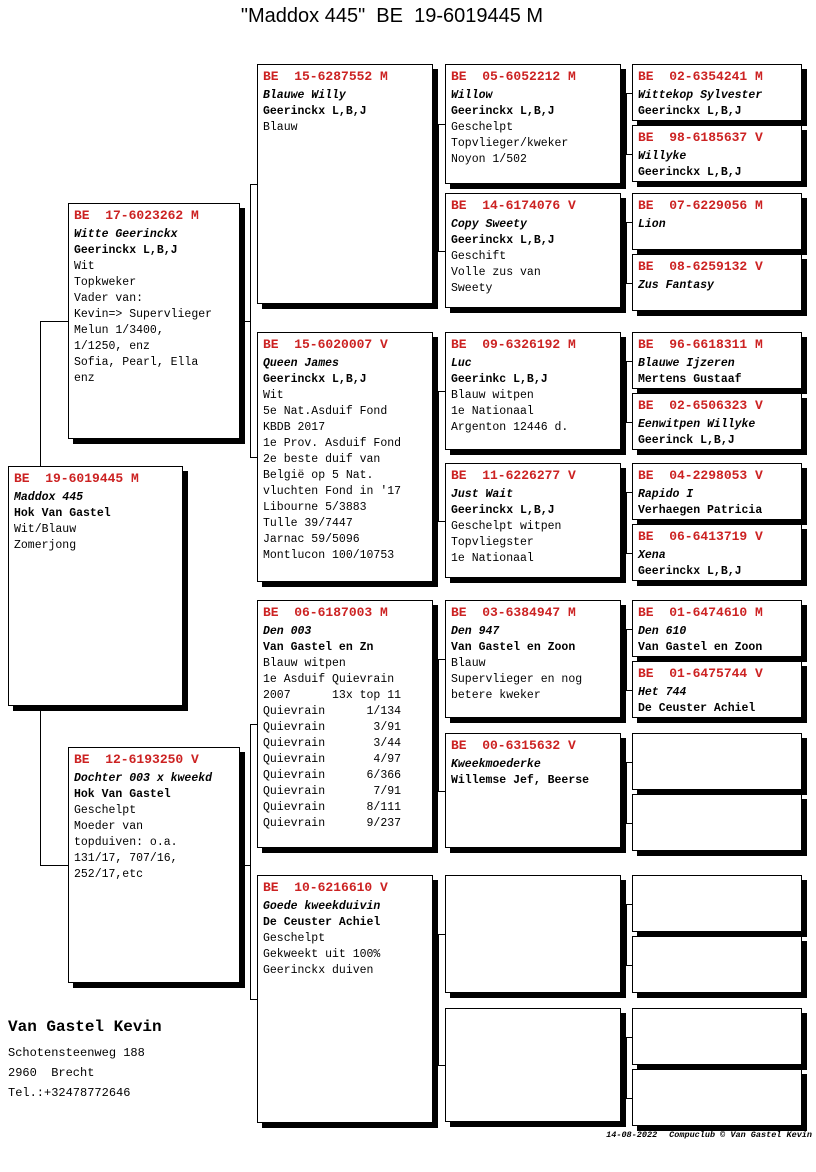 The height and width of the screenshot is (1172, 816). I want to click on bird-name: Blauwe Ijzeren, so click(686, 363).